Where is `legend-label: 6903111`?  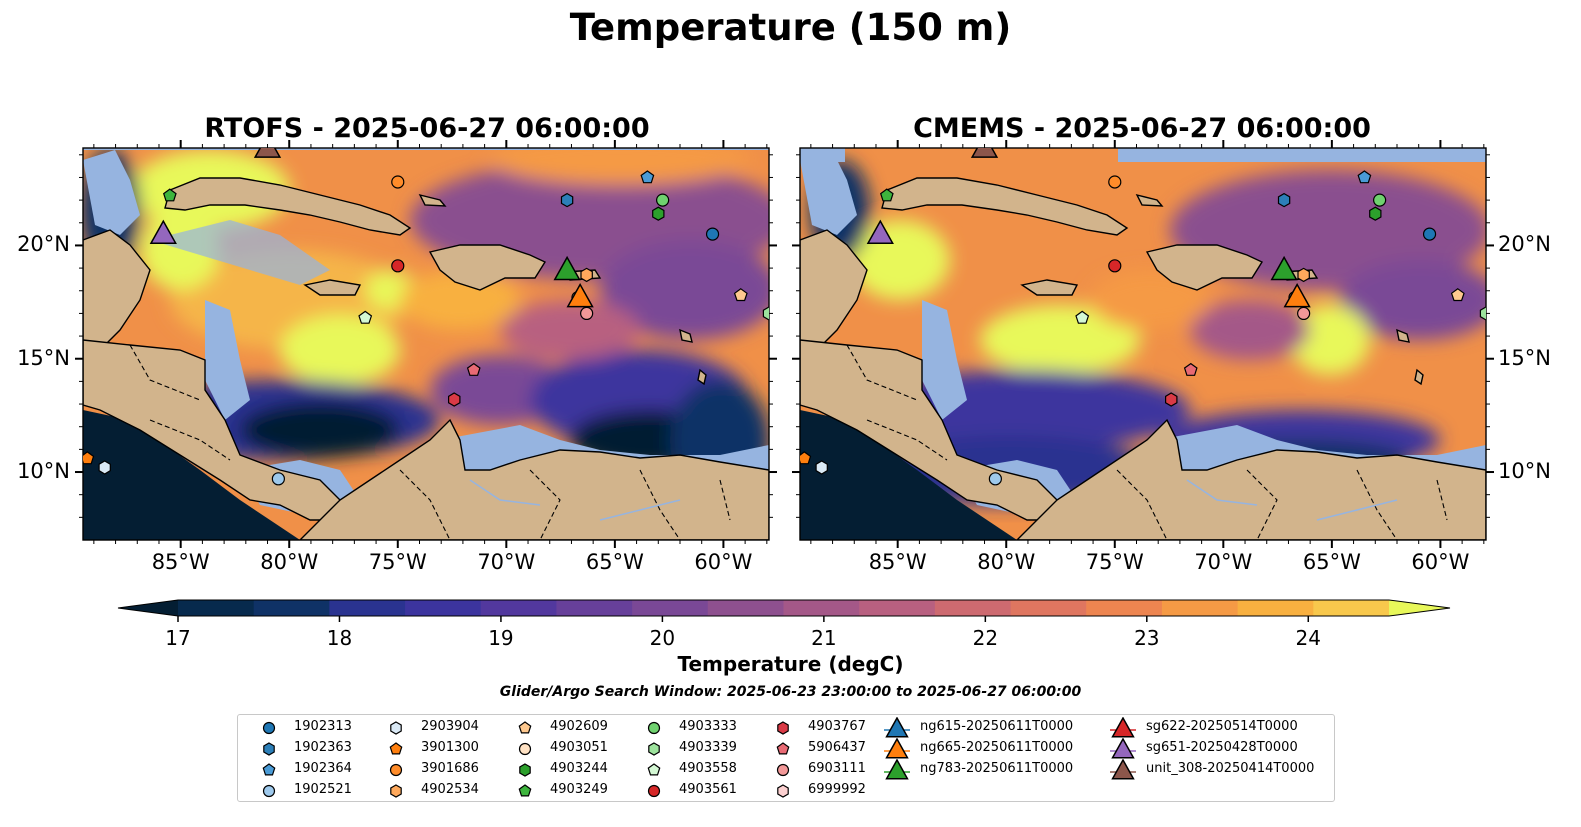
legend-label: 6903111 is located at coordinates (837, 768).